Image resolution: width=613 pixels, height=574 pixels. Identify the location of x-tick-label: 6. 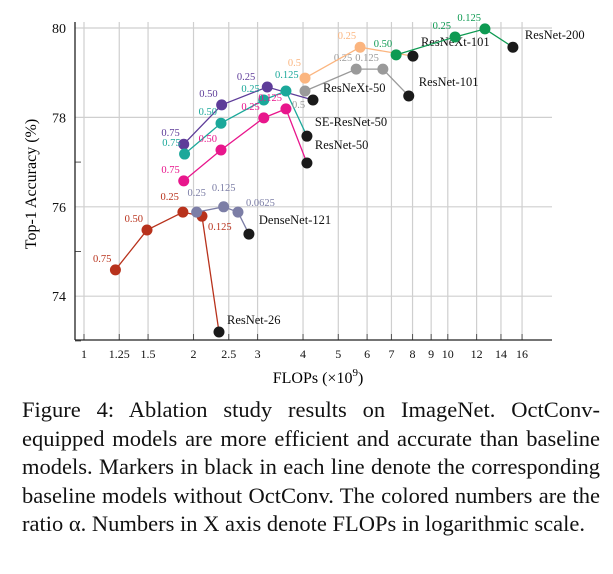
(367, 354).